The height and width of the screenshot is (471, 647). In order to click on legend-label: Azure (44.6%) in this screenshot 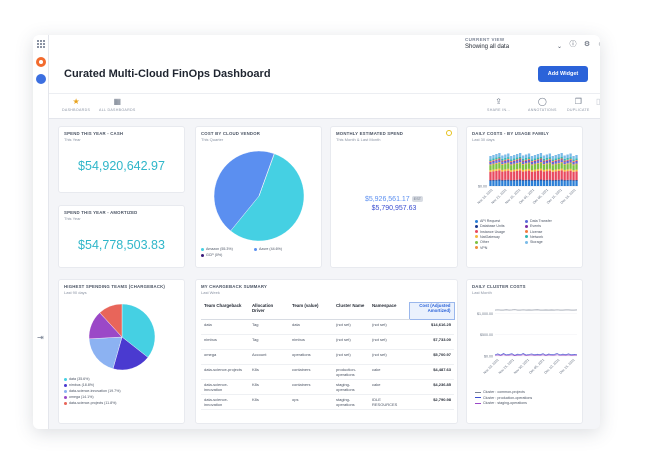, I will do `click(270, 249)`.